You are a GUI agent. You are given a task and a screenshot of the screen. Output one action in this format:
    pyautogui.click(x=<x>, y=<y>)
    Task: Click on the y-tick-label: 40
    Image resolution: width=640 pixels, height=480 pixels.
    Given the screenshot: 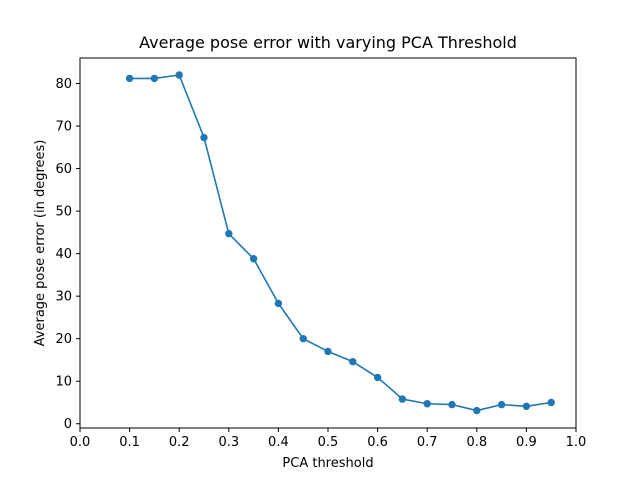 What is the action you would take?
    pyautogui.click(x=63, y=254)
    